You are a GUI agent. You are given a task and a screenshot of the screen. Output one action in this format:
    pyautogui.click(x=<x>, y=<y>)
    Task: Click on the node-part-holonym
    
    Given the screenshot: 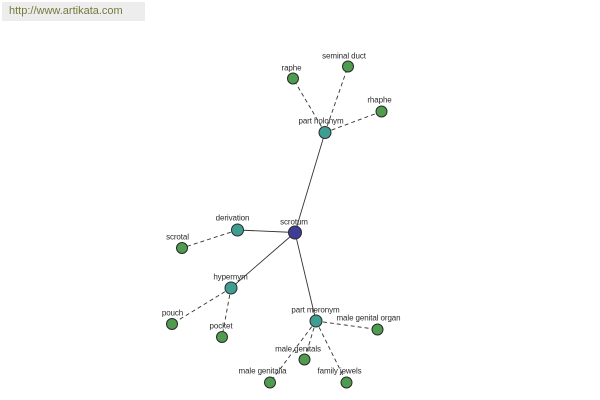 What is the action you would take?
    pyautogui.click(x=325, y=132)
    